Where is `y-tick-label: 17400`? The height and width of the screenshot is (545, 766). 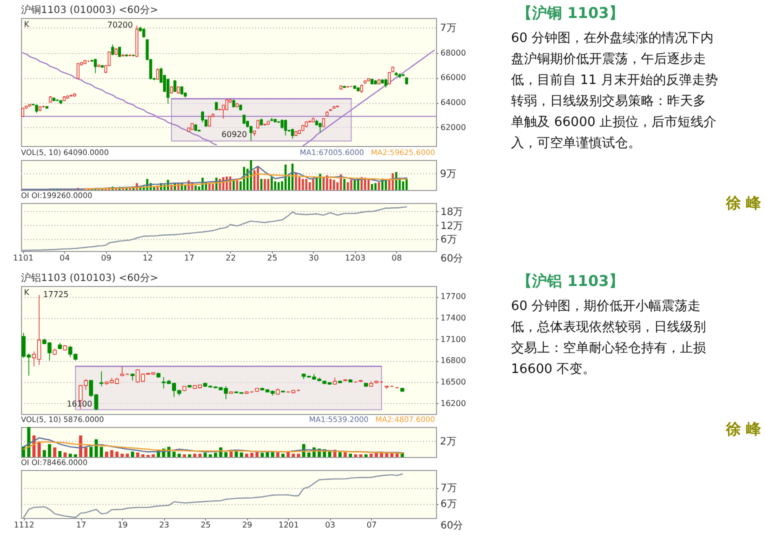
y-tick-label: 17400 is located at coordinates (453, 318).